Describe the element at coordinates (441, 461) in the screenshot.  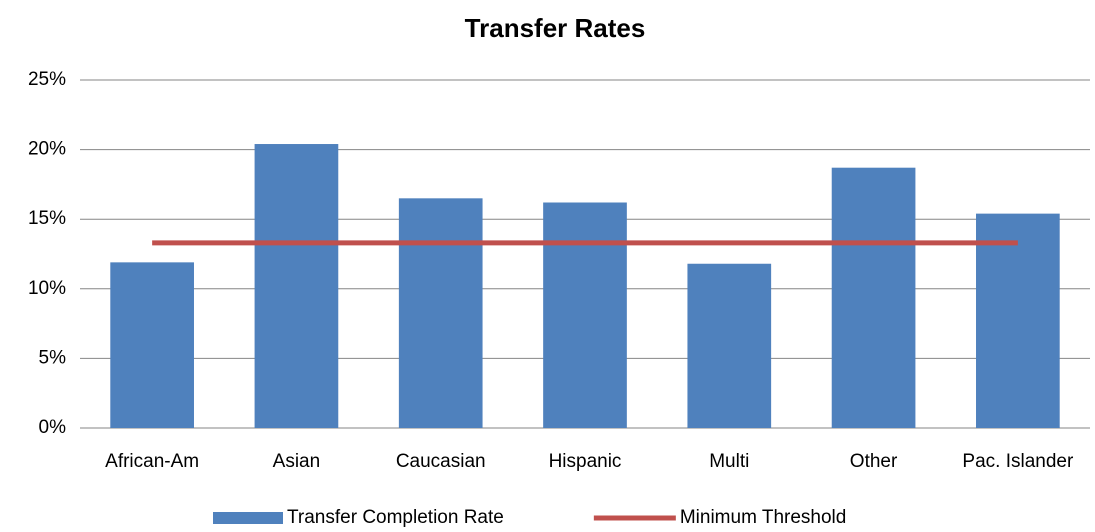
I see `x-tick-label: Caucasian` at that location.